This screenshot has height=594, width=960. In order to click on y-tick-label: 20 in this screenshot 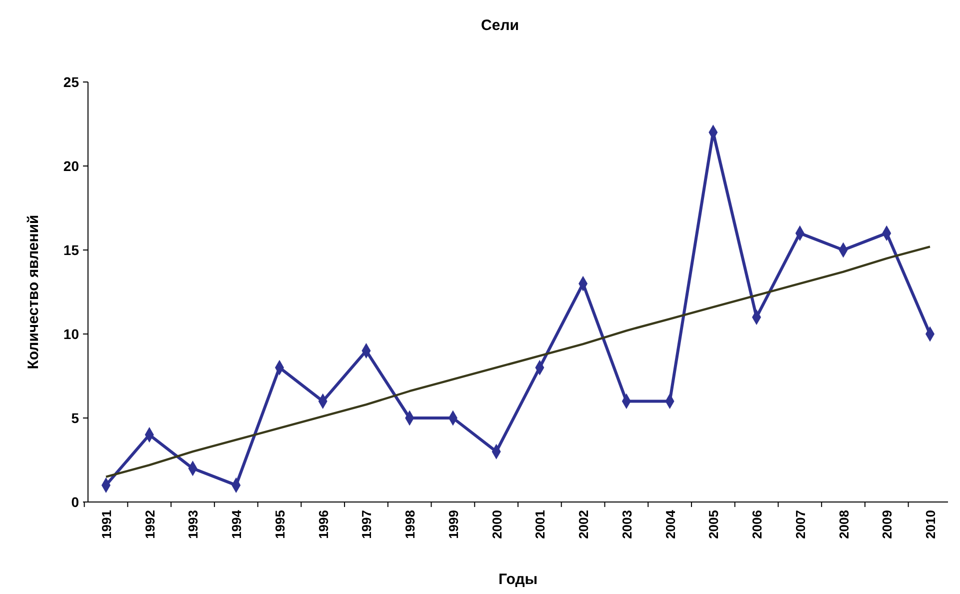, I will do `click(71, 166)`.